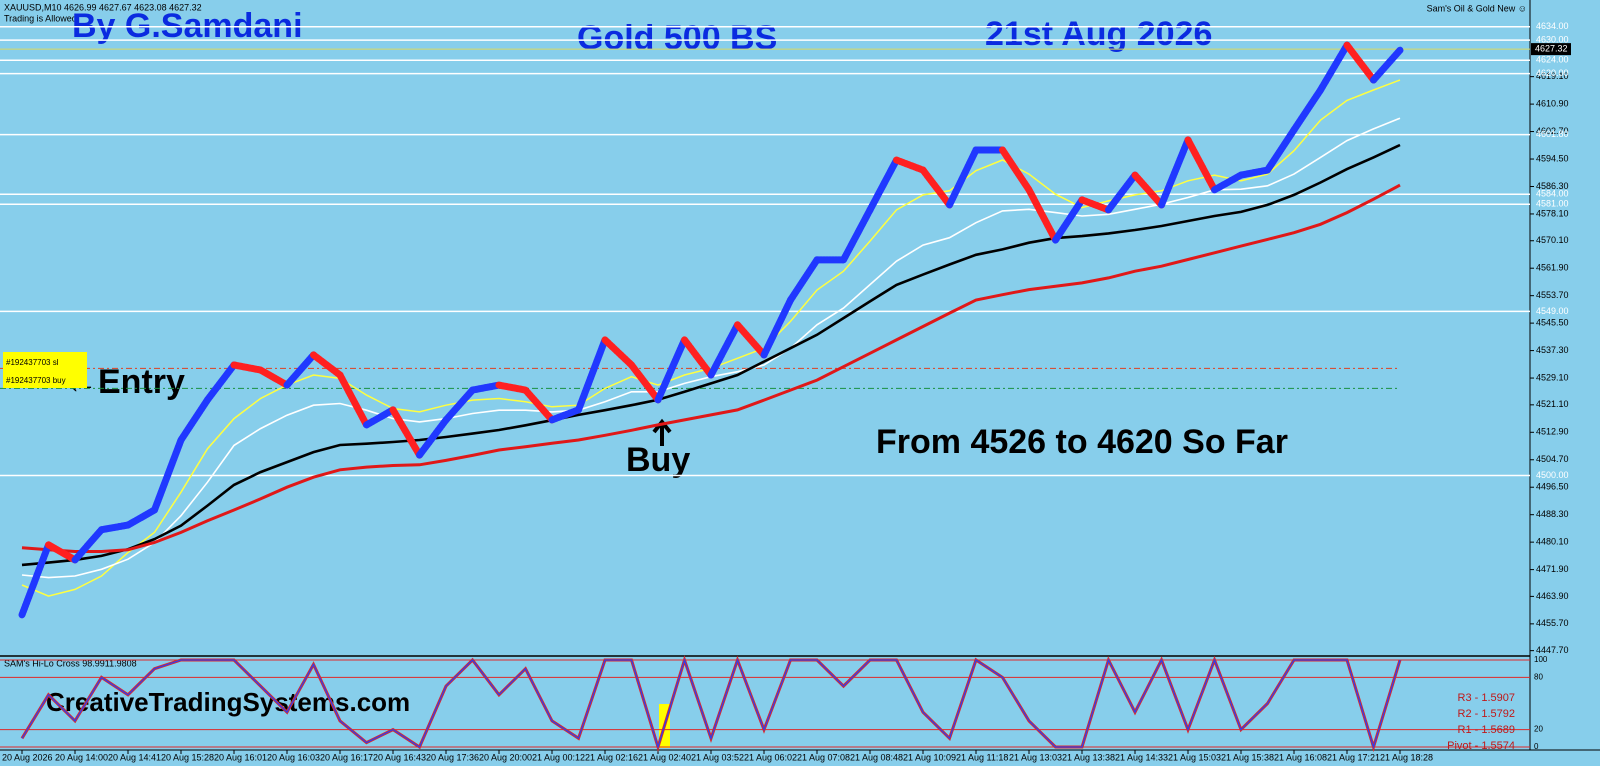  I want to click on y-tick-label: 4586.30, so click(1552, 186).